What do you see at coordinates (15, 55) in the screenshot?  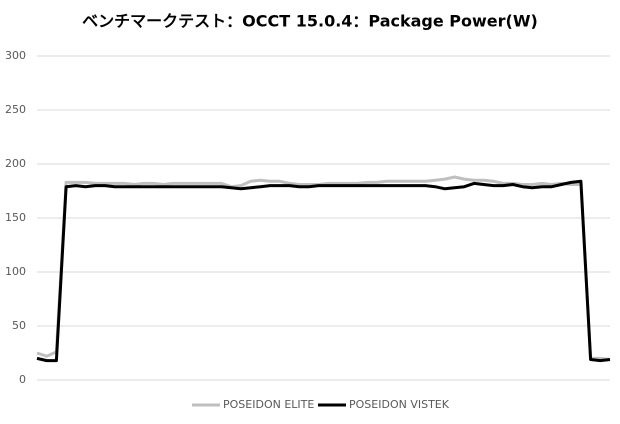 I see `y-tick-label: 300` at bounding box center [15, 55].